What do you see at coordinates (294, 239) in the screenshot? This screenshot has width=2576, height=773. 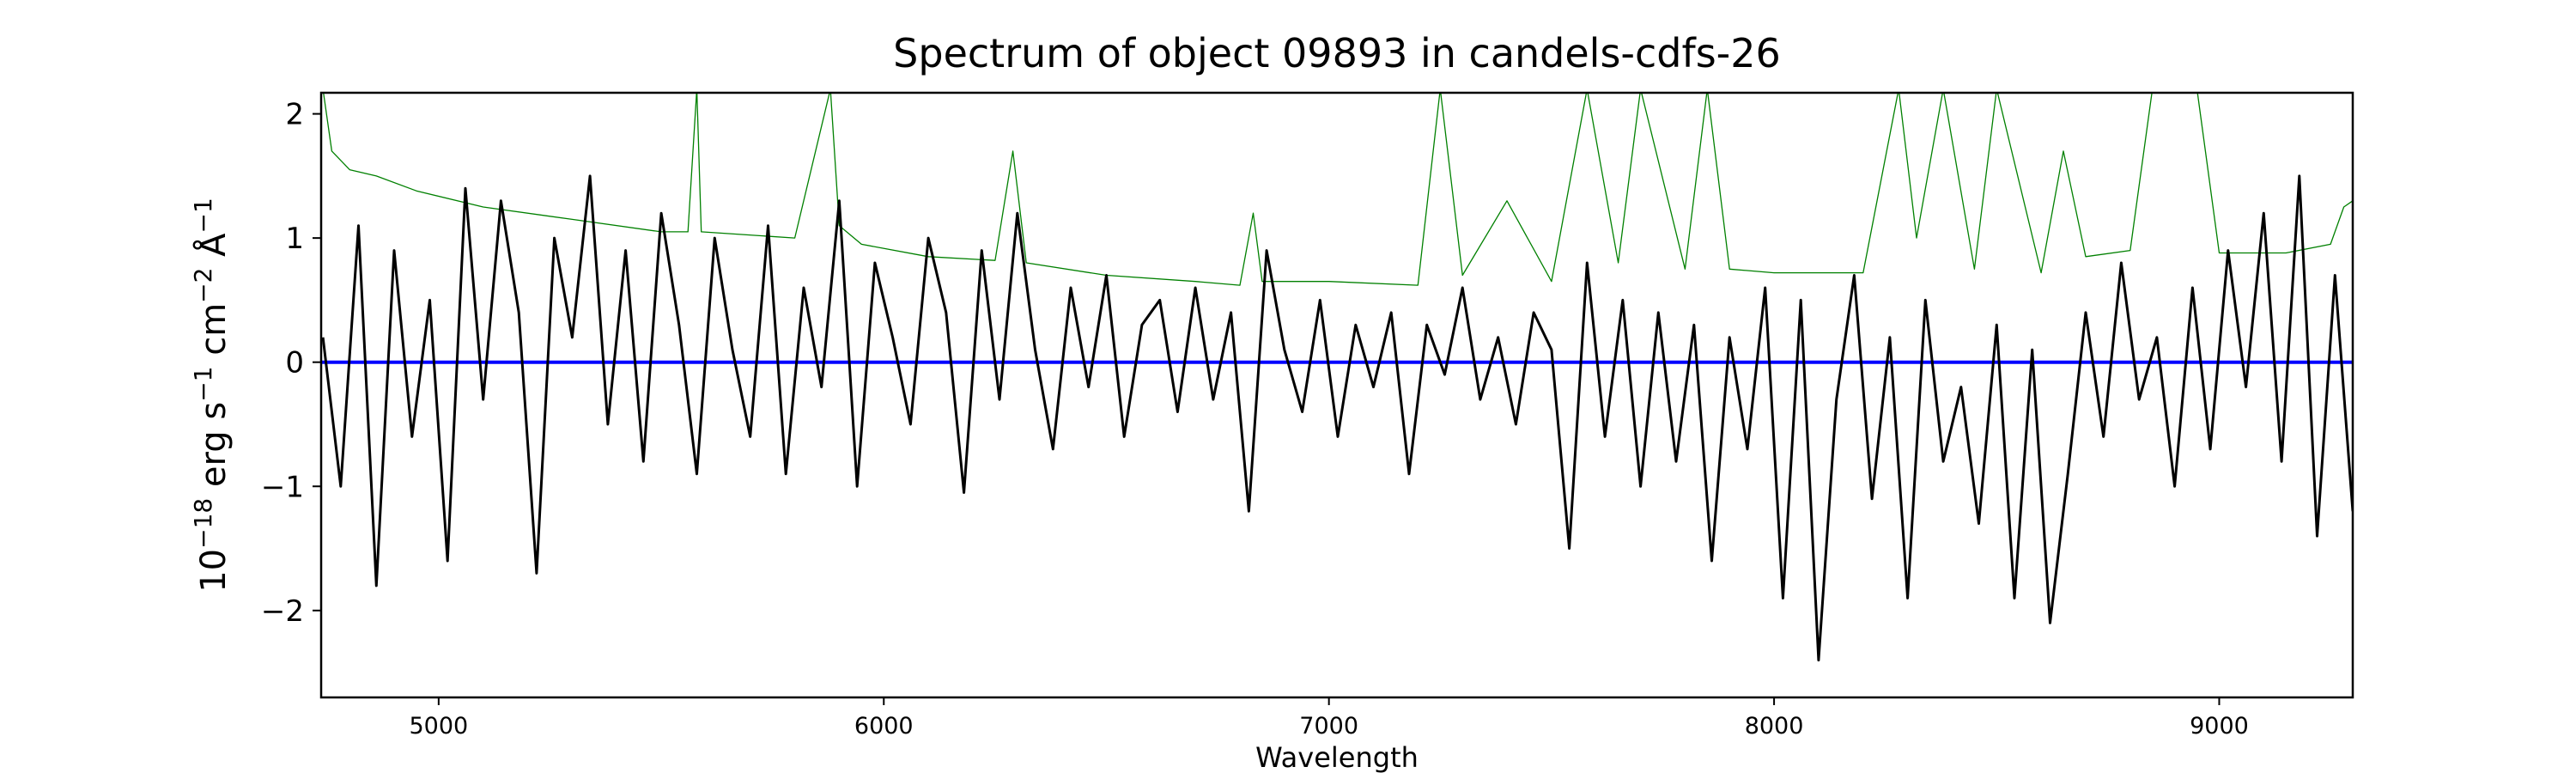 I see `y-tick-label: 1` at bounding box center [294, 239].